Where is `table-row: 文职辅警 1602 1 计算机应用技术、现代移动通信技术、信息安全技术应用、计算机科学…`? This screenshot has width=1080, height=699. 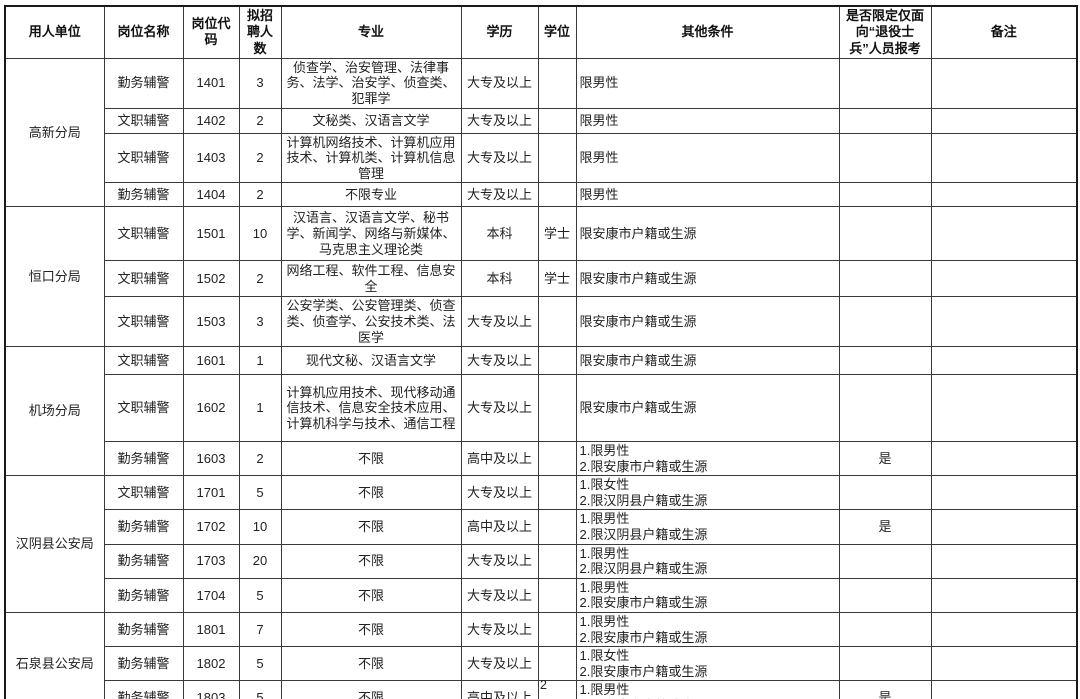 table-row: 文职辅警 1602 1 计算机应用技术、现代移动通信技术、信息安全技术应用、计算机科学… is located at coordinates (541, 408).